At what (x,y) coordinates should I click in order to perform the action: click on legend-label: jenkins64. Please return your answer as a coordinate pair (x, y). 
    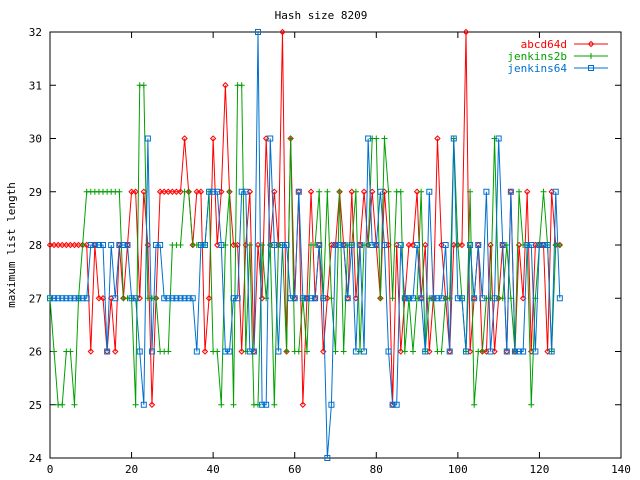
    Looking at the image, I should click on (537, 68).